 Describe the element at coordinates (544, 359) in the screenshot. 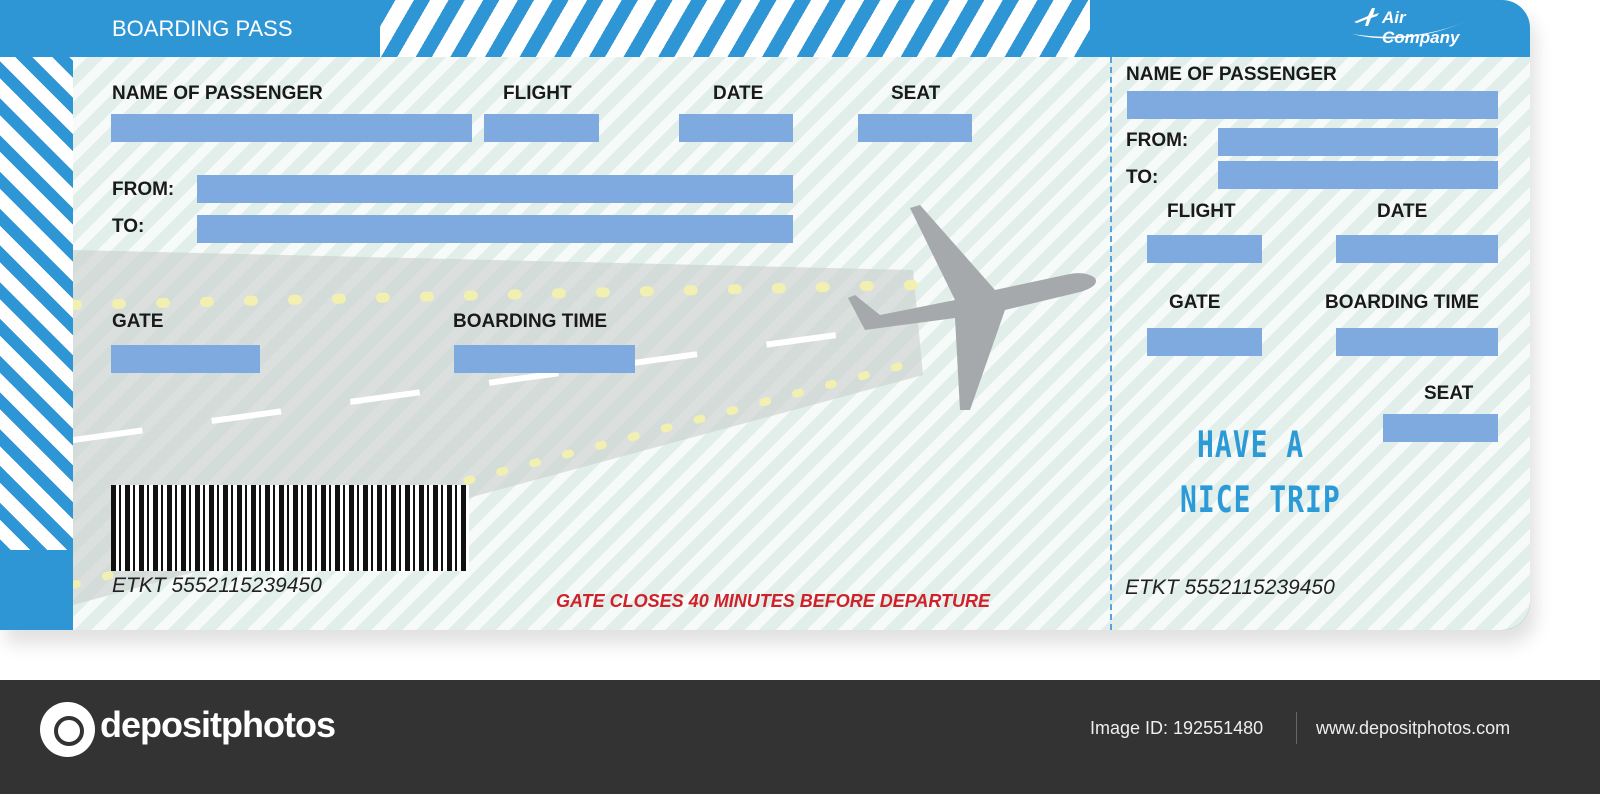

I see `boarding-time-field` at that location.